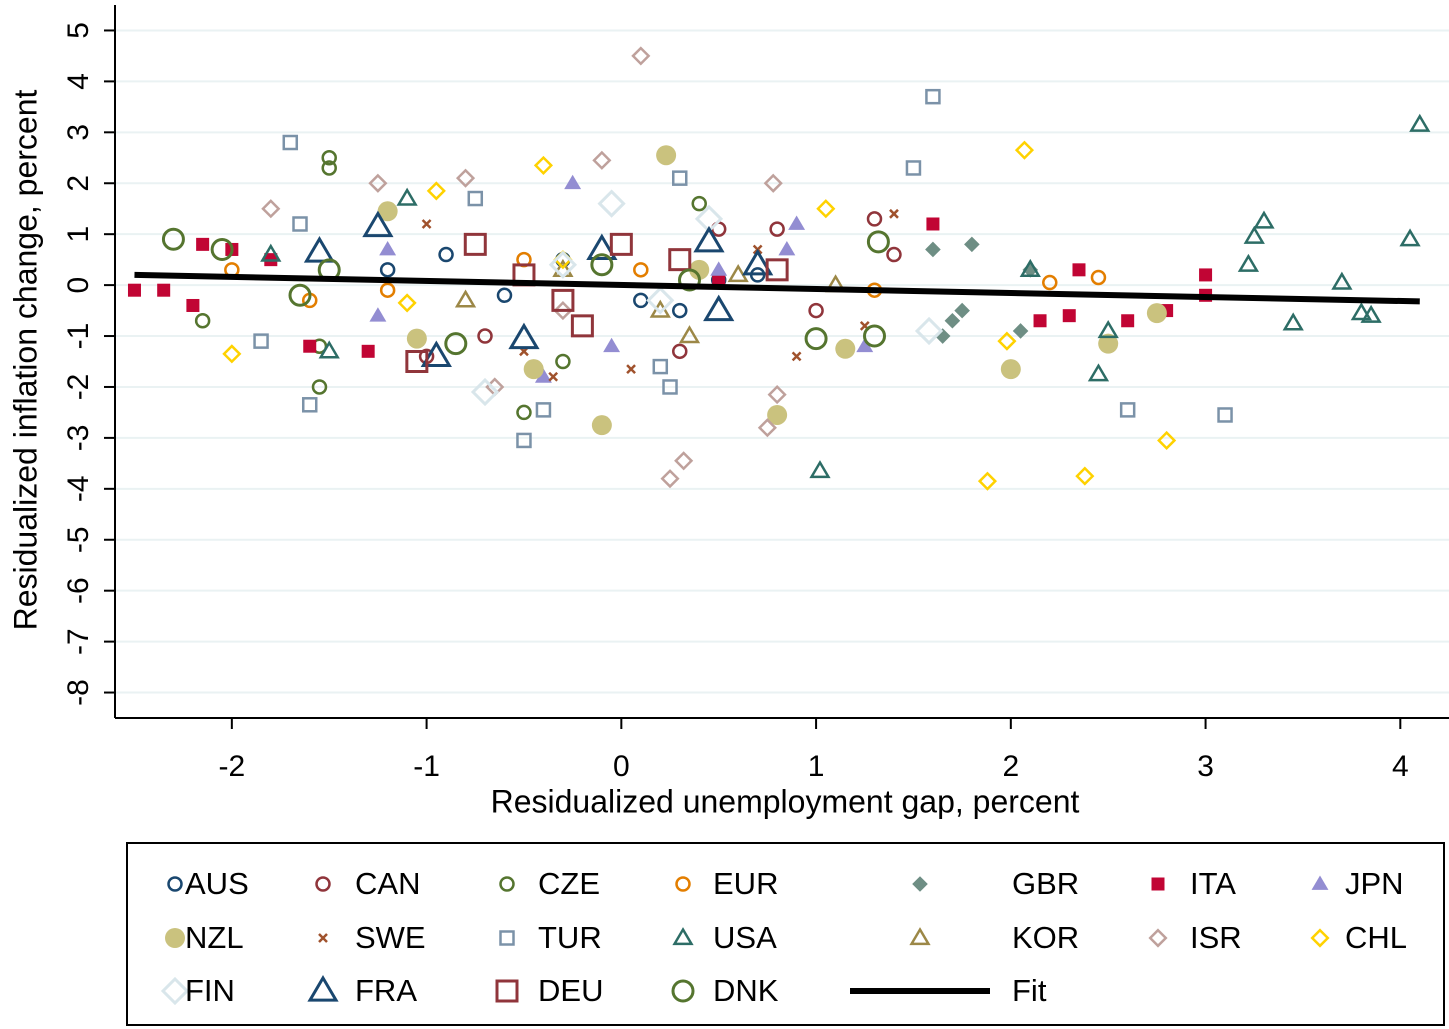  I want to click on y-tick-label: -1, so click(78, 336).